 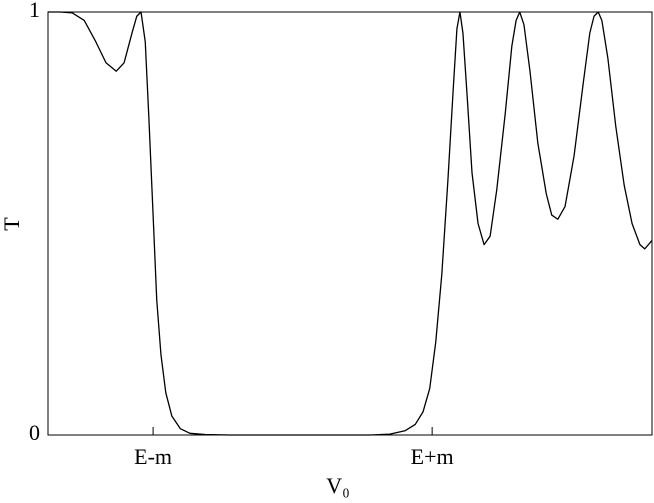 What do you see at coordinates (34, 11) in the screenshot?
I see `y-tick-label: 1` at bounding box center [34, 11].